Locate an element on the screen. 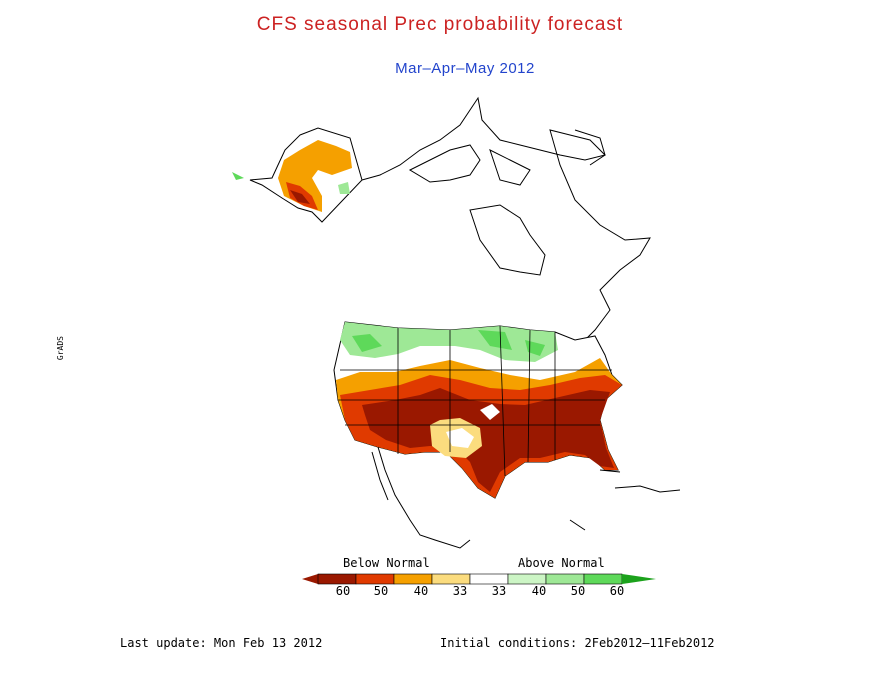 This screenshot has height=680, width=880. arctic-islands is located at coordinates (469, 165).